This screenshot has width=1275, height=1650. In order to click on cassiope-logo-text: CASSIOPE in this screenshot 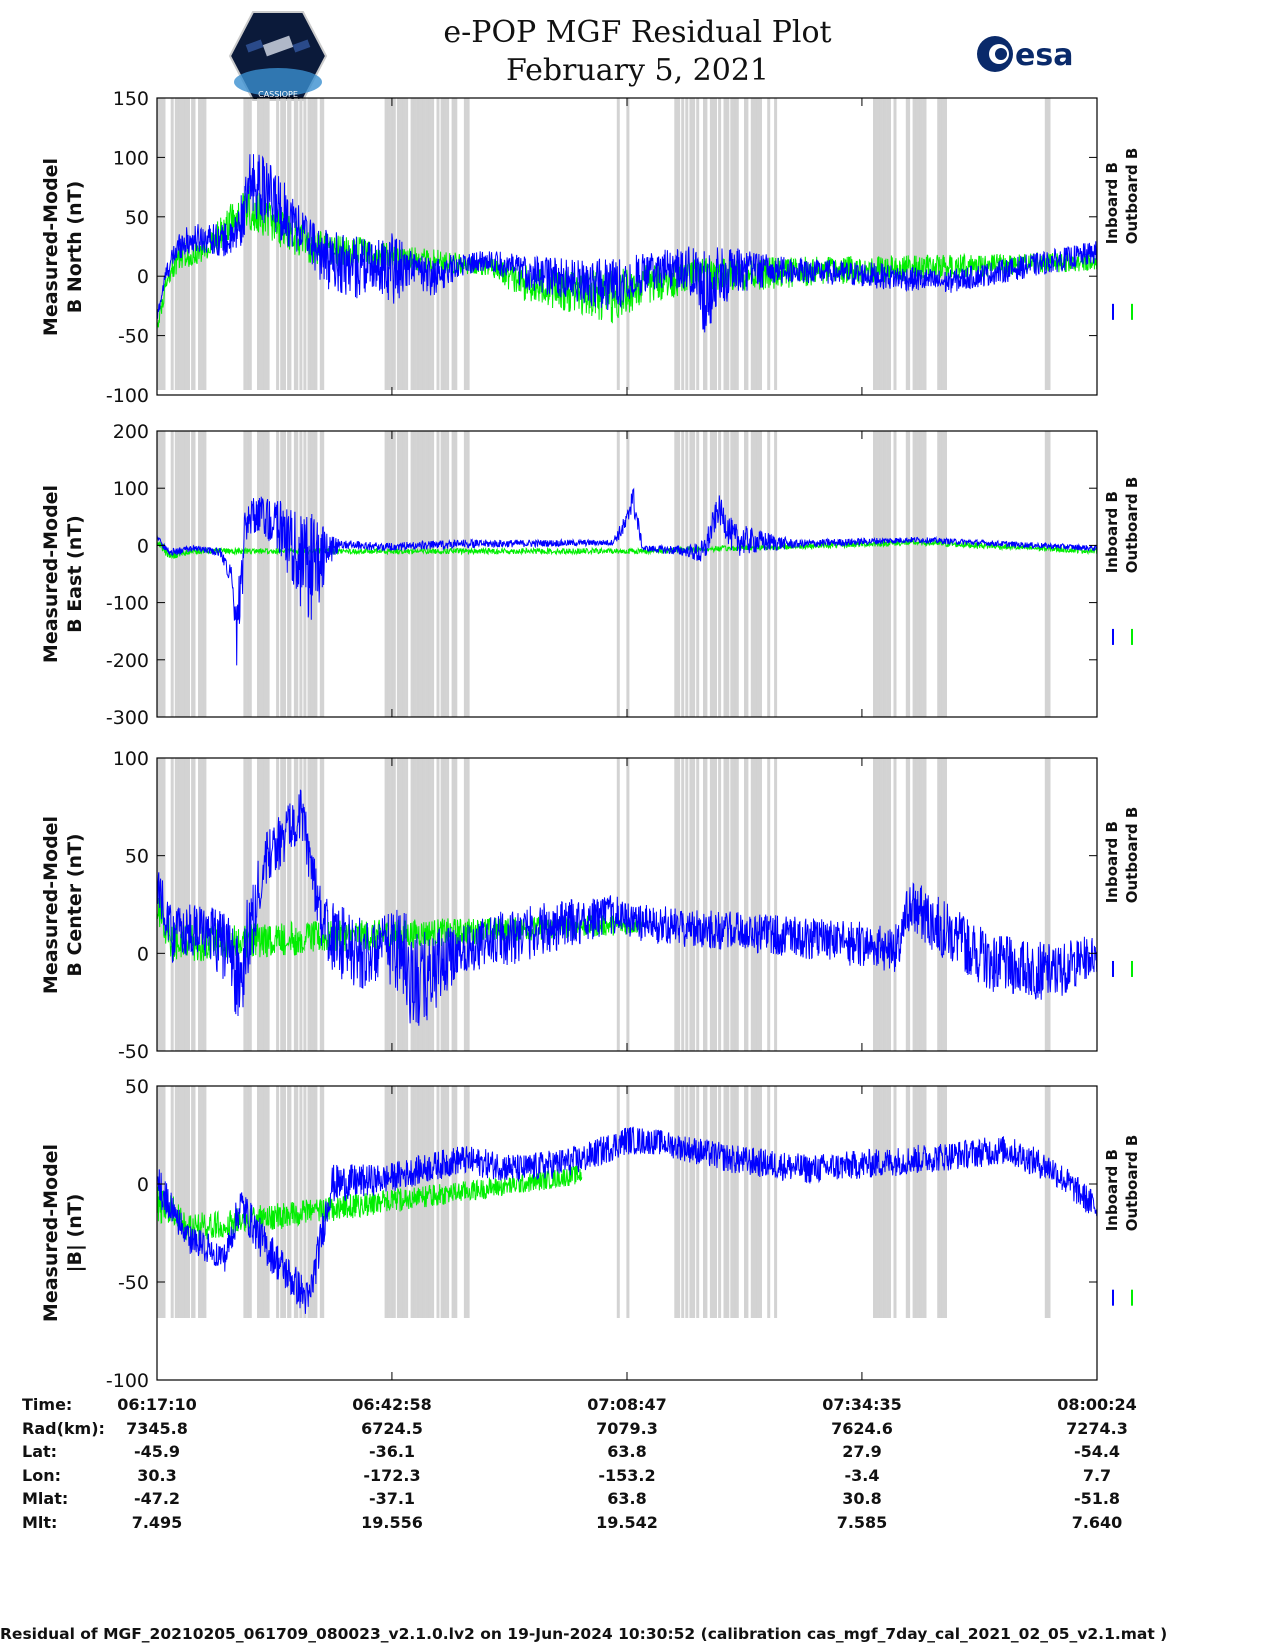, I will do `click(278, 94)`.